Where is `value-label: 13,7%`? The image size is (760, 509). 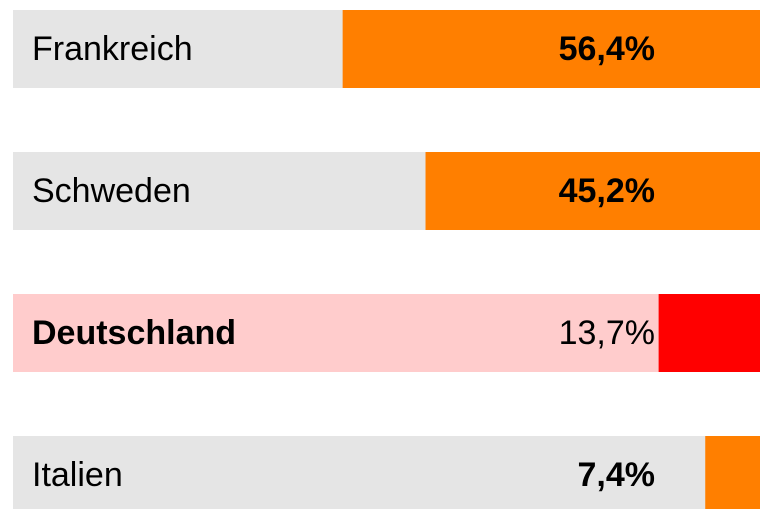
value-label: 13,7% is located at coordinates (607, 333).